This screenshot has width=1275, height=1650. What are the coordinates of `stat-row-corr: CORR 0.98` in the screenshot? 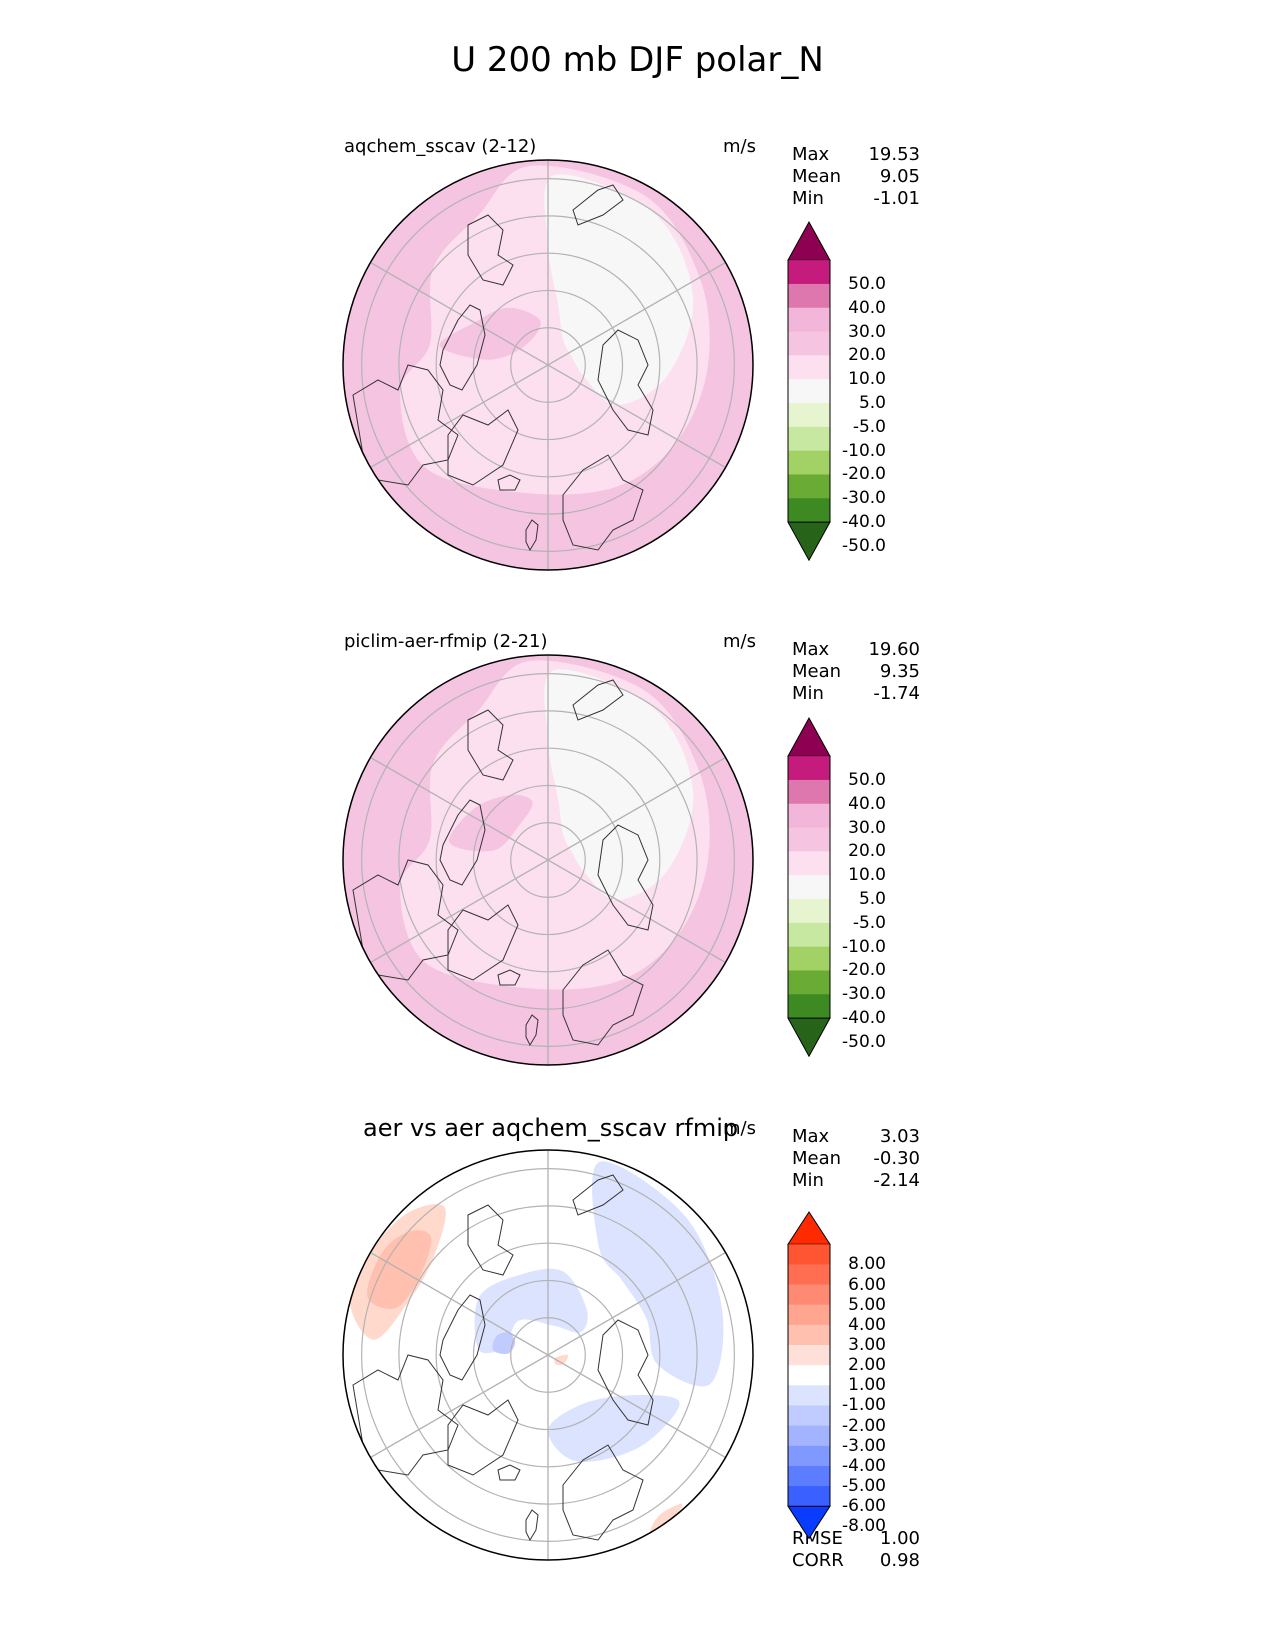 It's located at (856, 1561).